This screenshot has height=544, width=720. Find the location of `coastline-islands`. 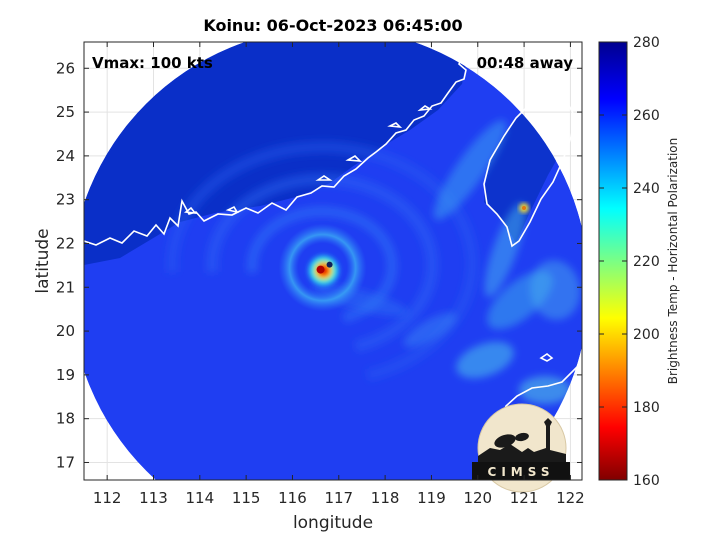

coastline-islands is located at coordinates (308, 160).